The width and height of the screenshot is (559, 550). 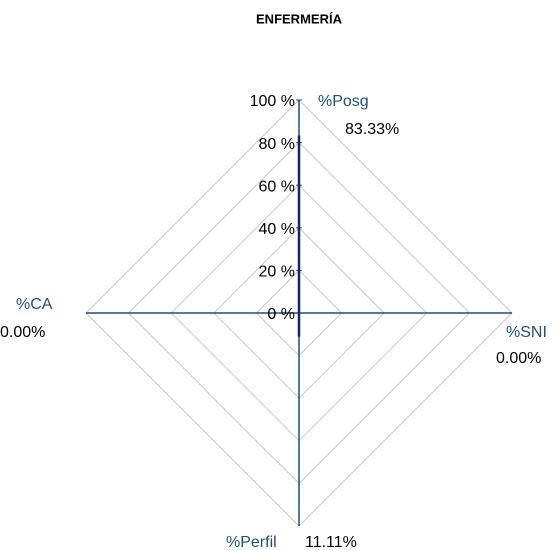 I want to click on r-tick-label: 0 %, so click(x=281, y=314).